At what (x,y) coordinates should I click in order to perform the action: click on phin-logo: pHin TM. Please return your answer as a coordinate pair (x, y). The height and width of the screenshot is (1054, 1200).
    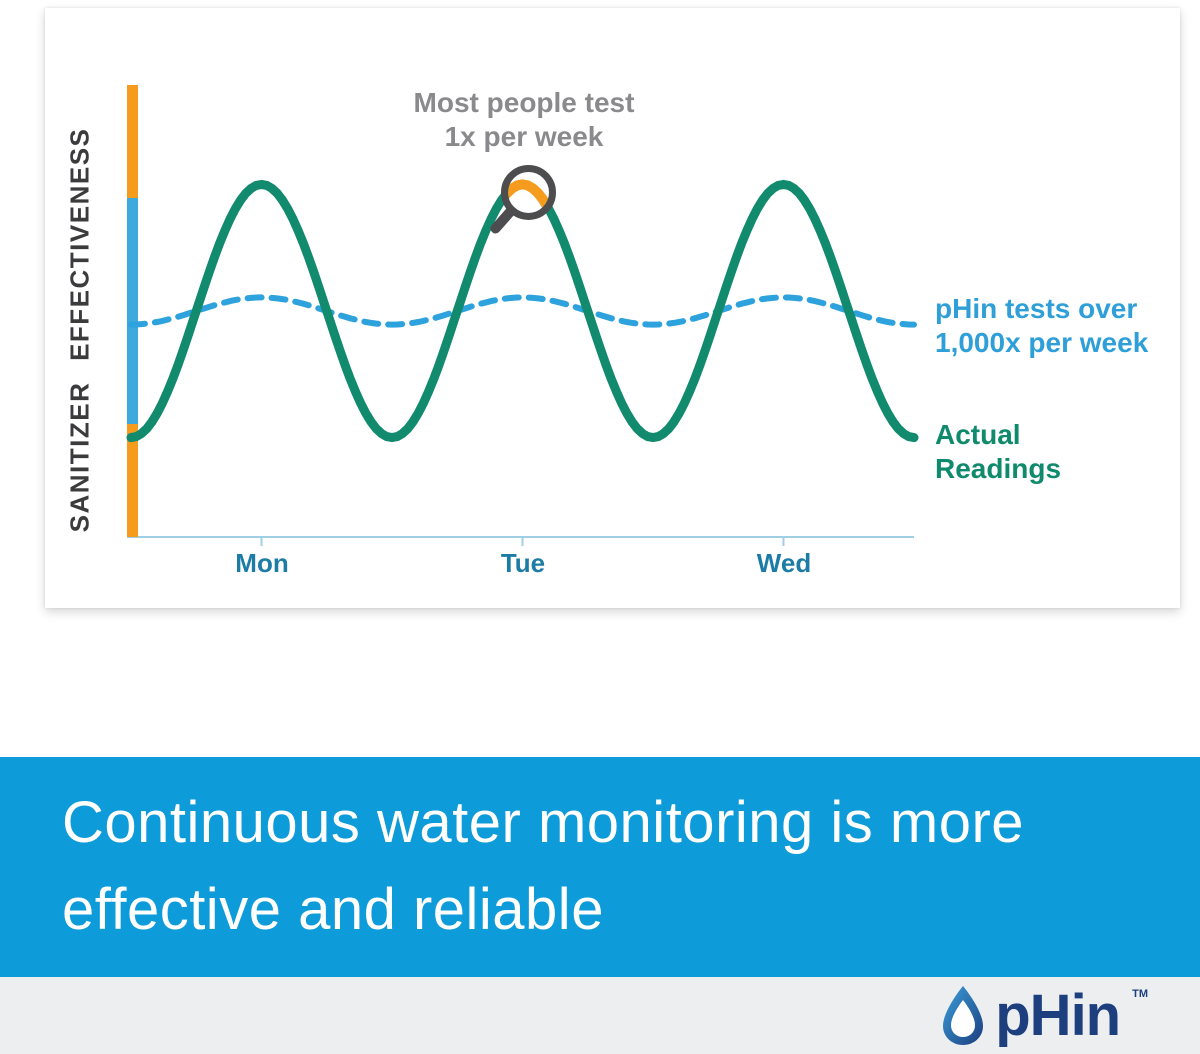
    Looking at the image, I should click on (1044, 1015).